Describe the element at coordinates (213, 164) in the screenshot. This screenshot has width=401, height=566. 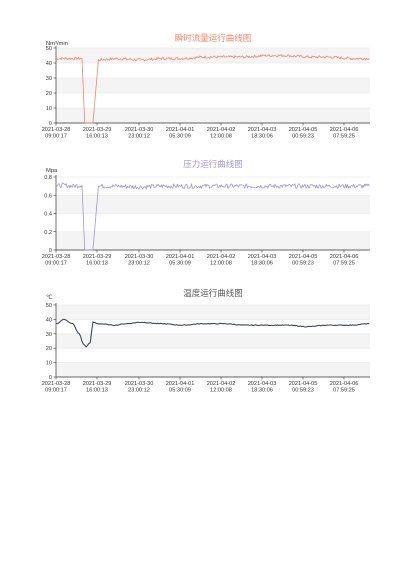
I see `chart-title: 压力运行曲线图` at that location.